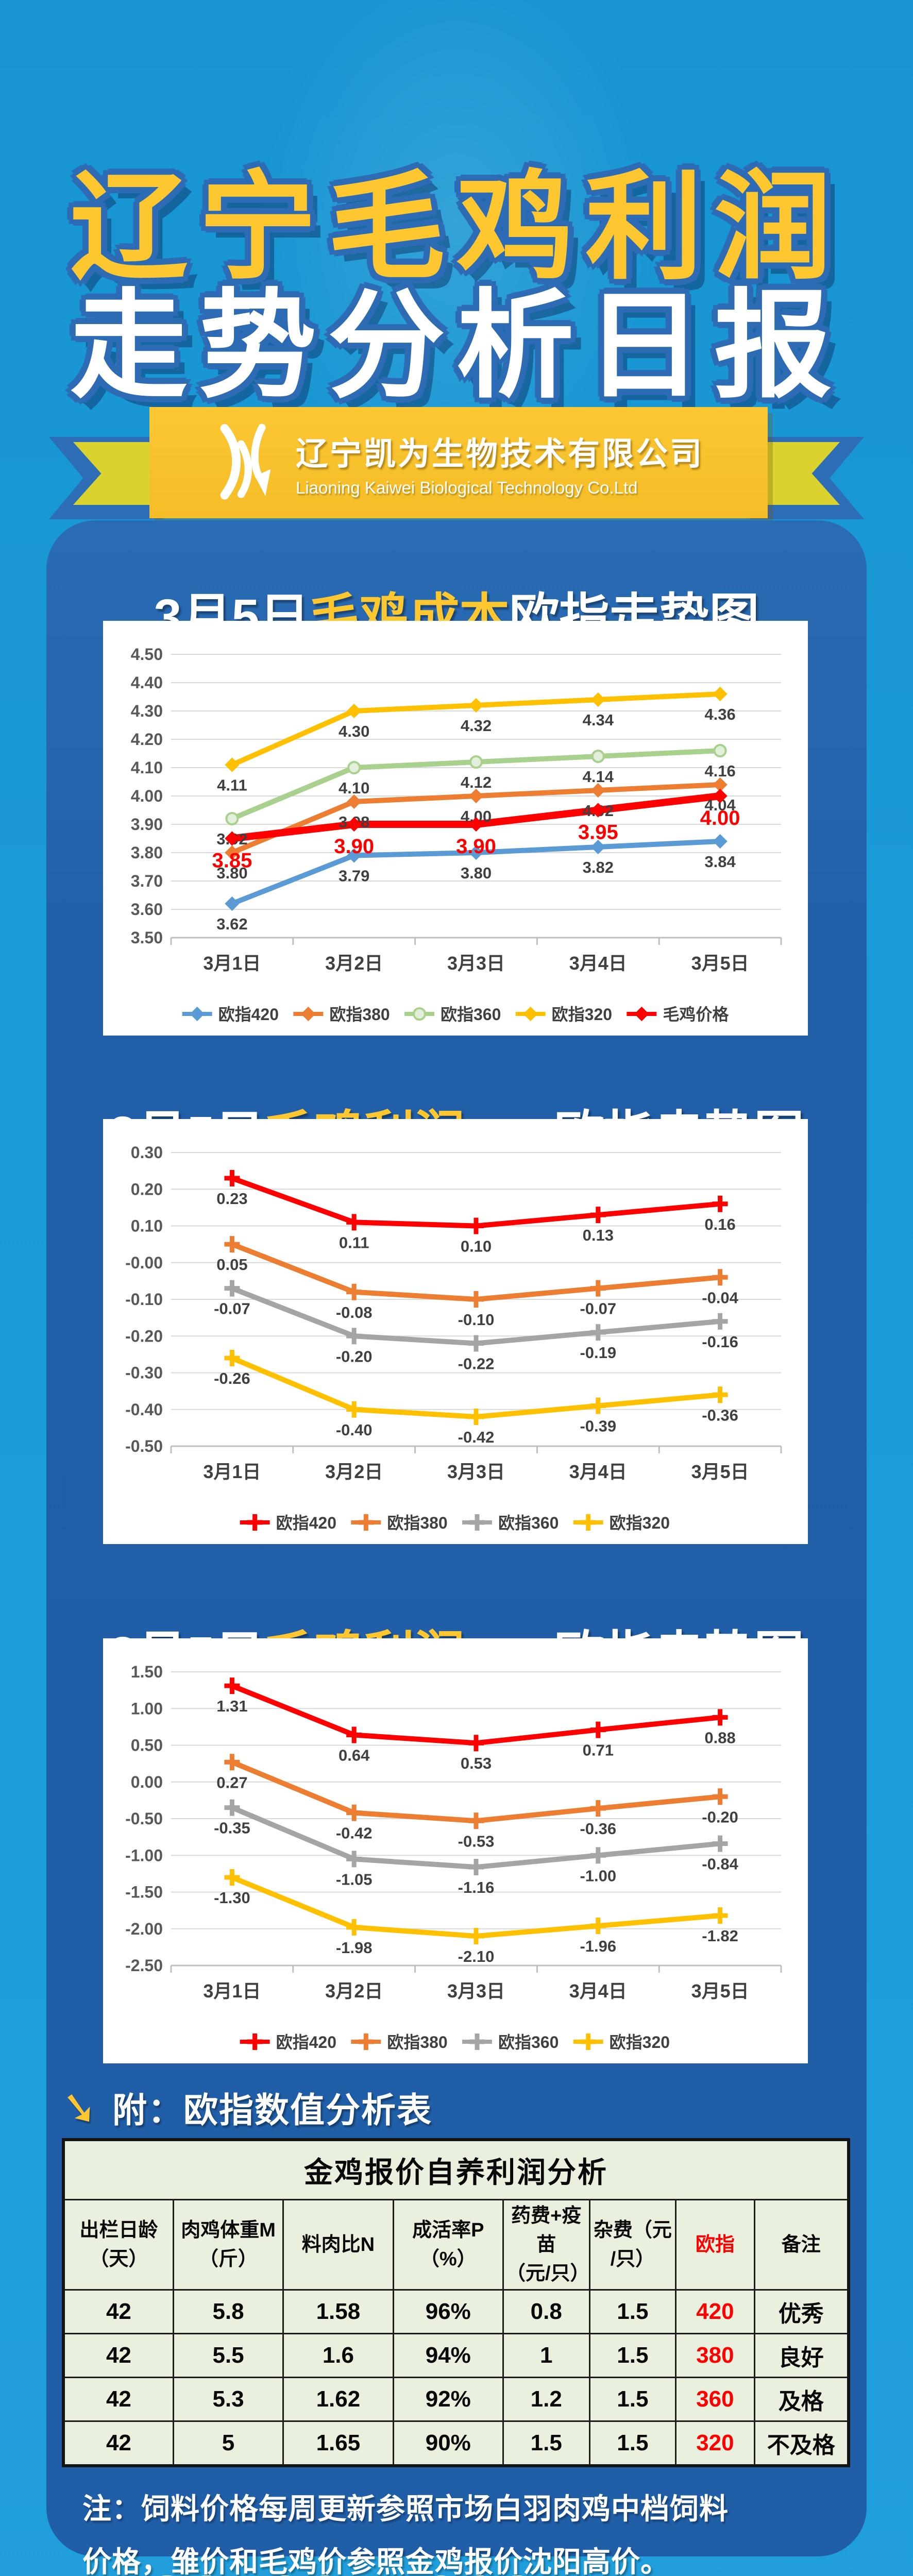  I want to click on table-title-row: 金鸡报价自养利润分析, so click(456, 2169).